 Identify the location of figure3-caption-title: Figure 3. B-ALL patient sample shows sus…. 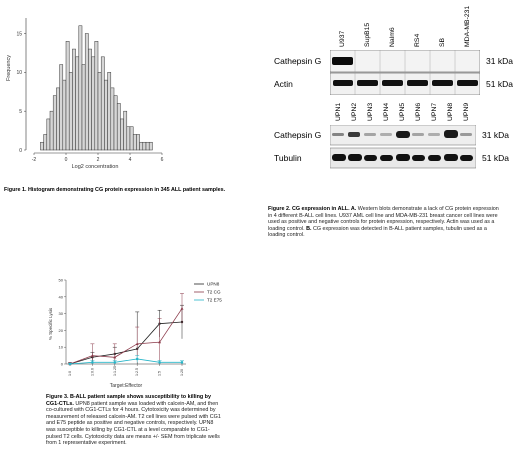
(128, 400).